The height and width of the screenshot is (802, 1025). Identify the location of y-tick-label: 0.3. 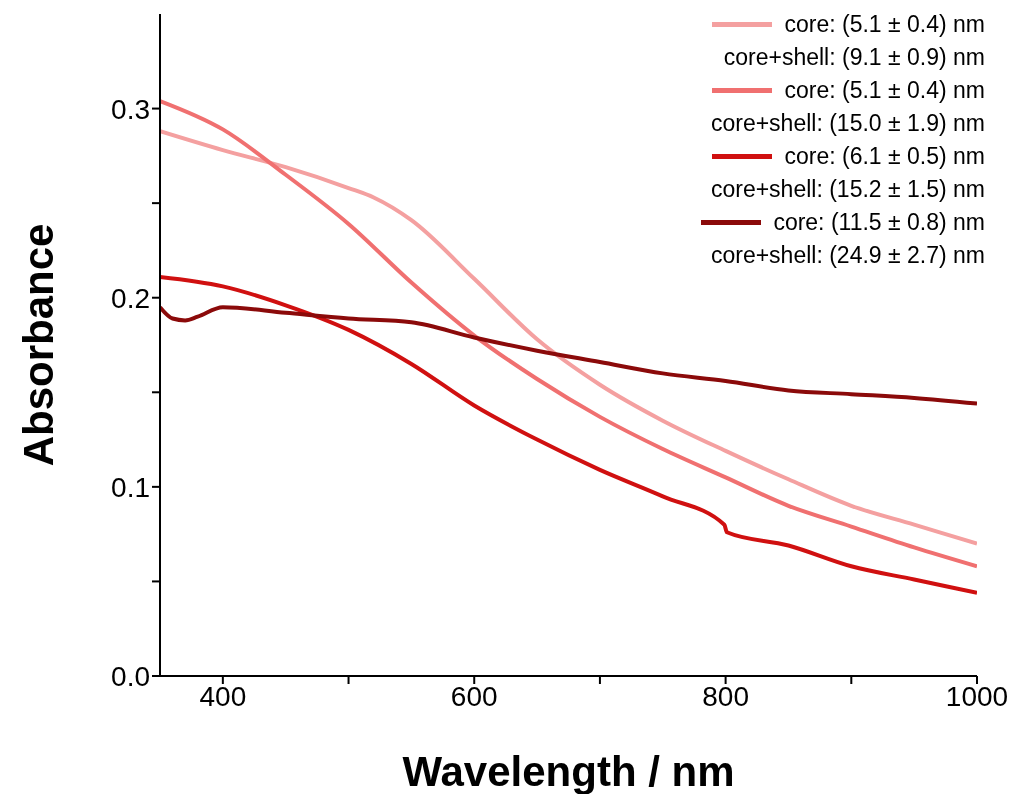
(130, 109).